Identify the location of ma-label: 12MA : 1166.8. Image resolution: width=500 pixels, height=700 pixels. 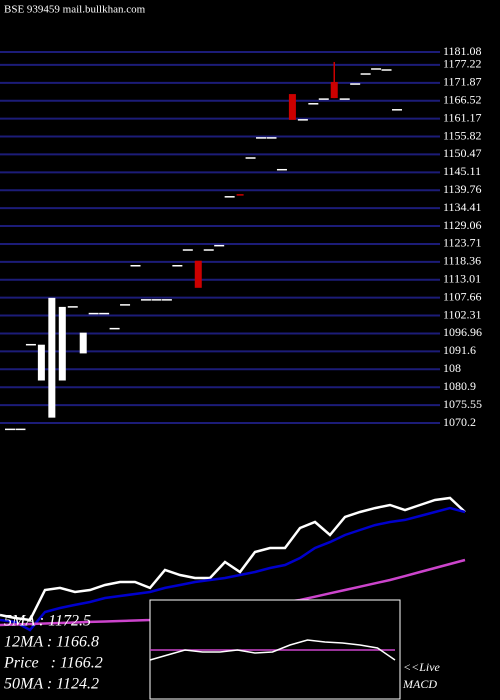
(51, 642).